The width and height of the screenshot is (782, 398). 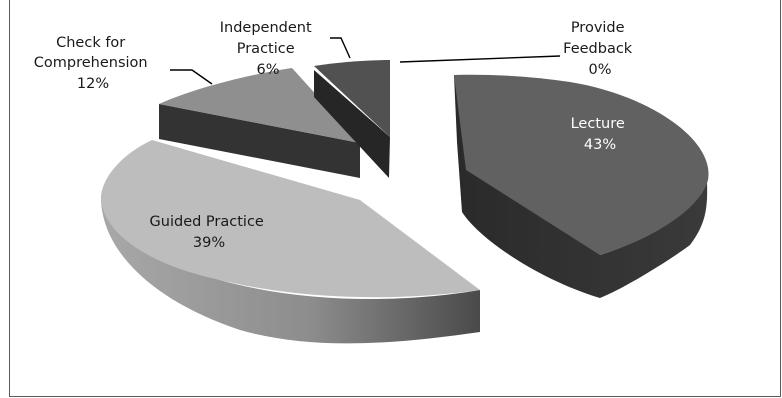 I want to click on slice-check-comprehension, so click(x=259, y=123).